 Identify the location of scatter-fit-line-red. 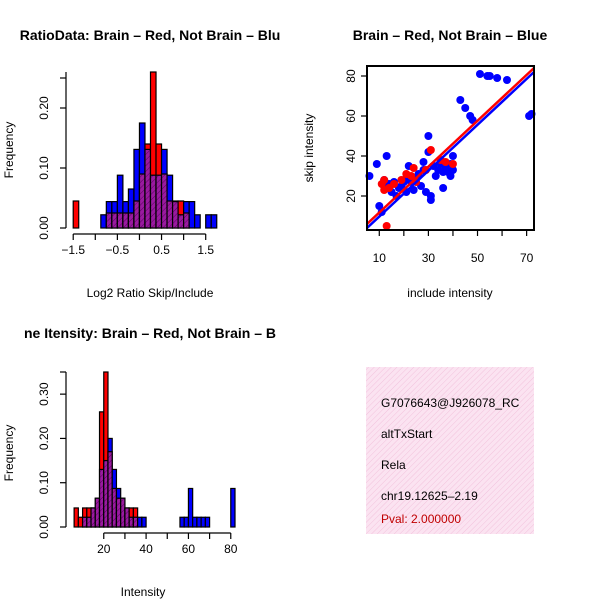
(450, 146).